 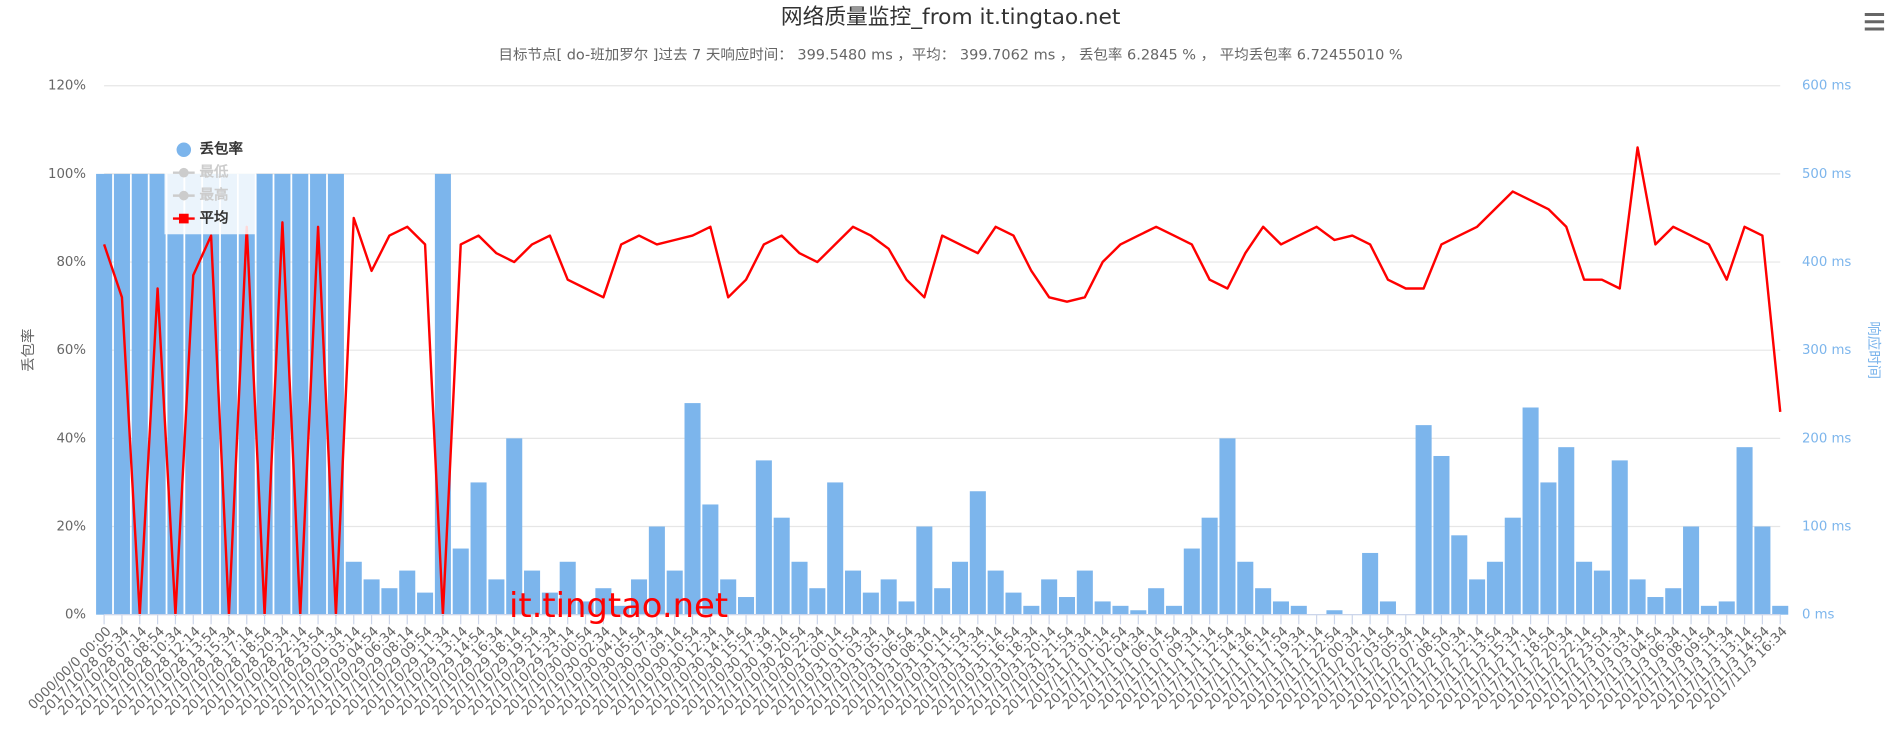 I want to click on y-axis-title: 丢包率, so click(x=28, y=349).